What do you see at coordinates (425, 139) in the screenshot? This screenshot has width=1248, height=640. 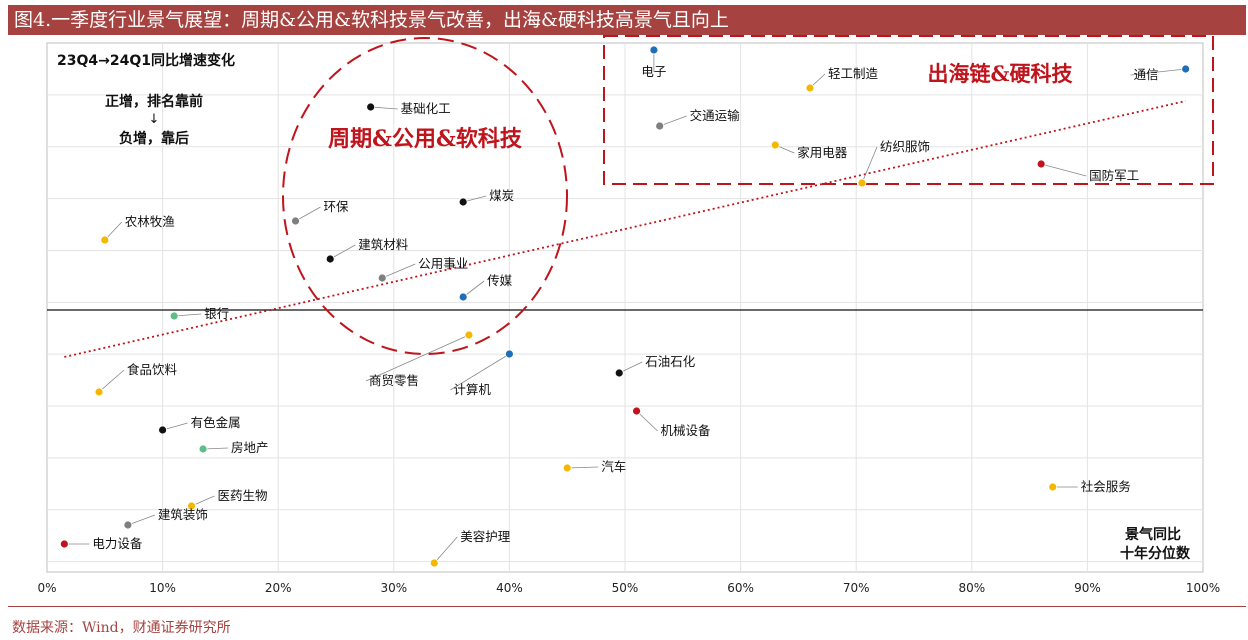 I see `annotation-label: 周期&公用&软科技` at bounding box center [425, 139].